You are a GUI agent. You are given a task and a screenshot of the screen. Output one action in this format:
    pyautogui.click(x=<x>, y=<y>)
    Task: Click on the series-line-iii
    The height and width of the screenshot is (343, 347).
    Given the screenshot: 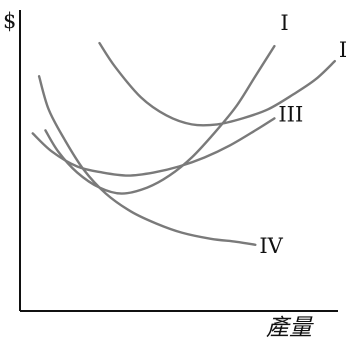 What is the action you would take?
    pyautogui.click(x=153, y=147)
    